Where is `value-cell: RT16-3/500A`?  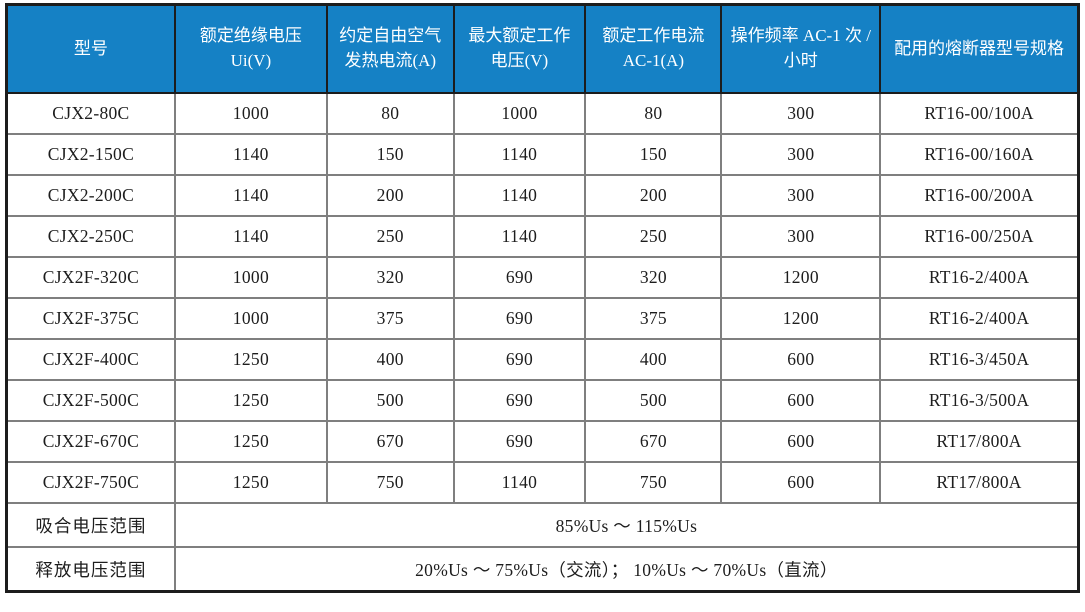
value-cell: RT16-3/500A is located at coordinates (979, 400).